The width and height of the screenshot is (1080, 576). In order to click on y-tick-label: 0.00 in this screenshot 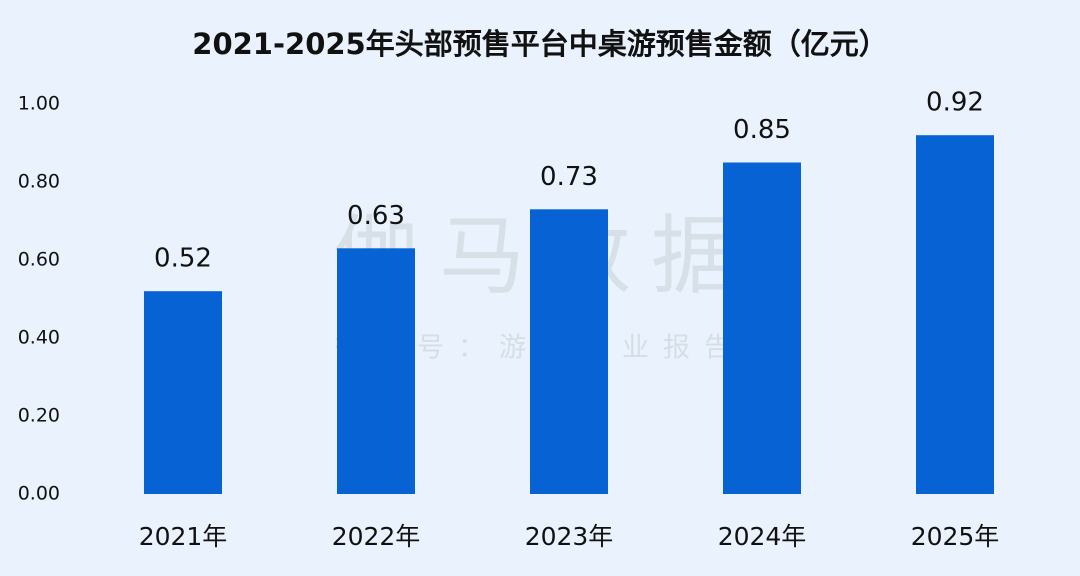, I will do `click(39, 494)`.